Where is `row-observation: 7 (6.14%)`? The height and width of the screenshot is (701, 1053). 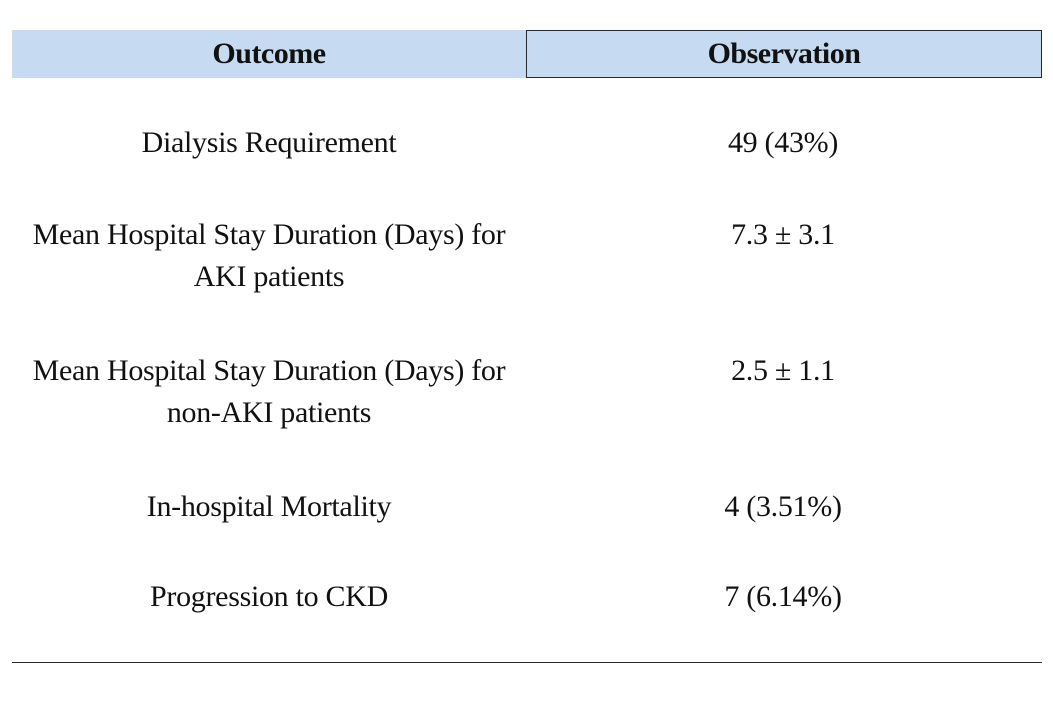
row-observation: 7 (6.14%) is located at coordinates (783, 596).